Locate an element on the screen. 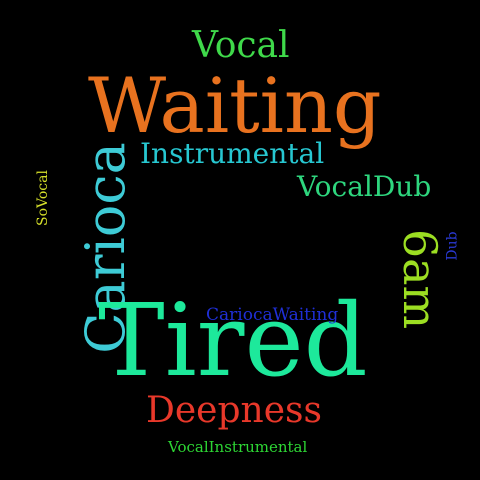 This screenshot has width=480, height=480. word-vocalinstrumental: VocalInstrumental is located at coordinates (238, 447).